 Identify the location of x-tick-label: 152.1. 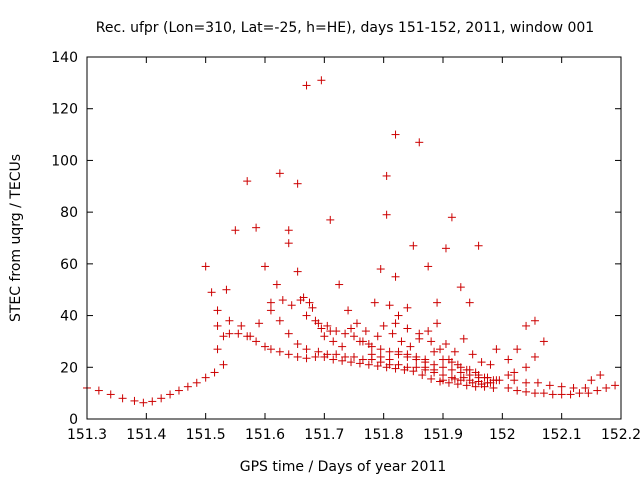
(562, 435).